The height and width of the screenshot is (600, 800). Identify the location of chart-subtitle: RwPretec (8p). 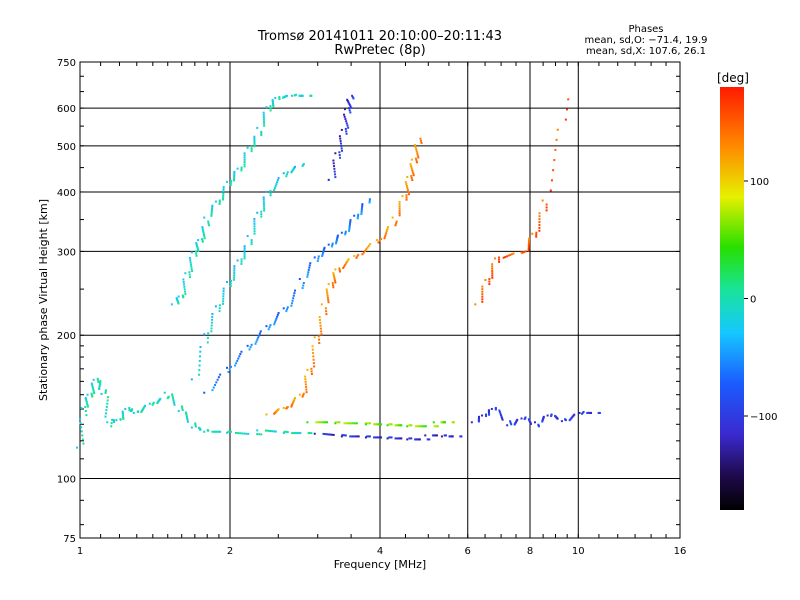
(379, 50).